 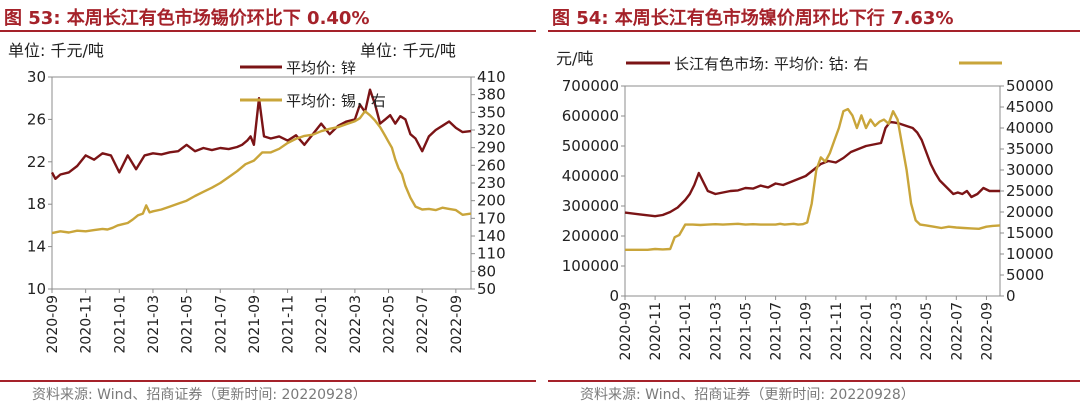 I want to click on chart53-y-right-tick-label: 200, so click(x=491, y=201).